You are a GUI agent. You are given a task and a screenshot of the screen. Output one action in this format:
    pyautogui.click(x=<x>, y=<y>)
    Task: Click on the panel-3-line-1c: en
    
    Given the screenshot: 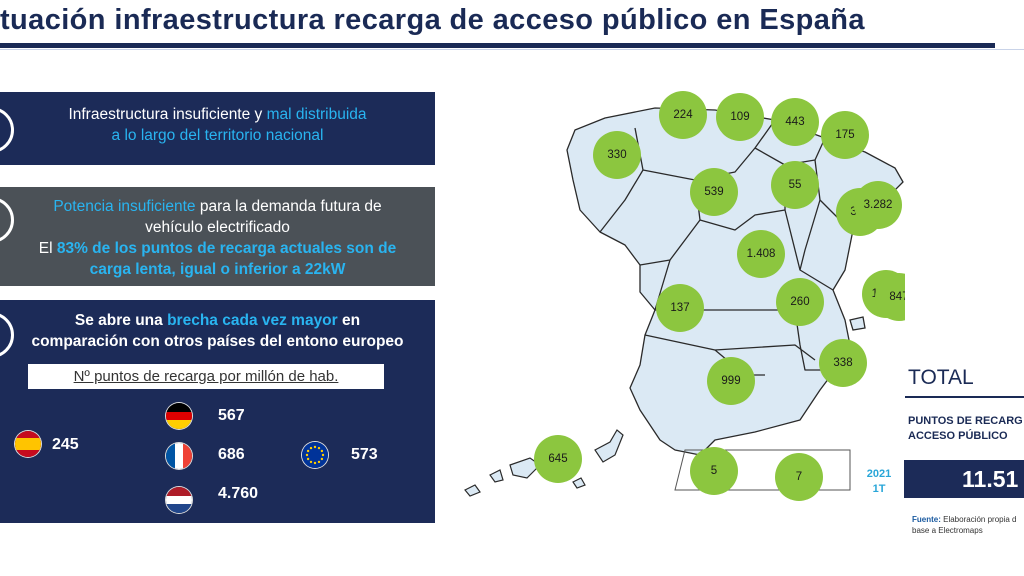 What is the action you would take?
    pyautogui.click(x=349, y=320)
    